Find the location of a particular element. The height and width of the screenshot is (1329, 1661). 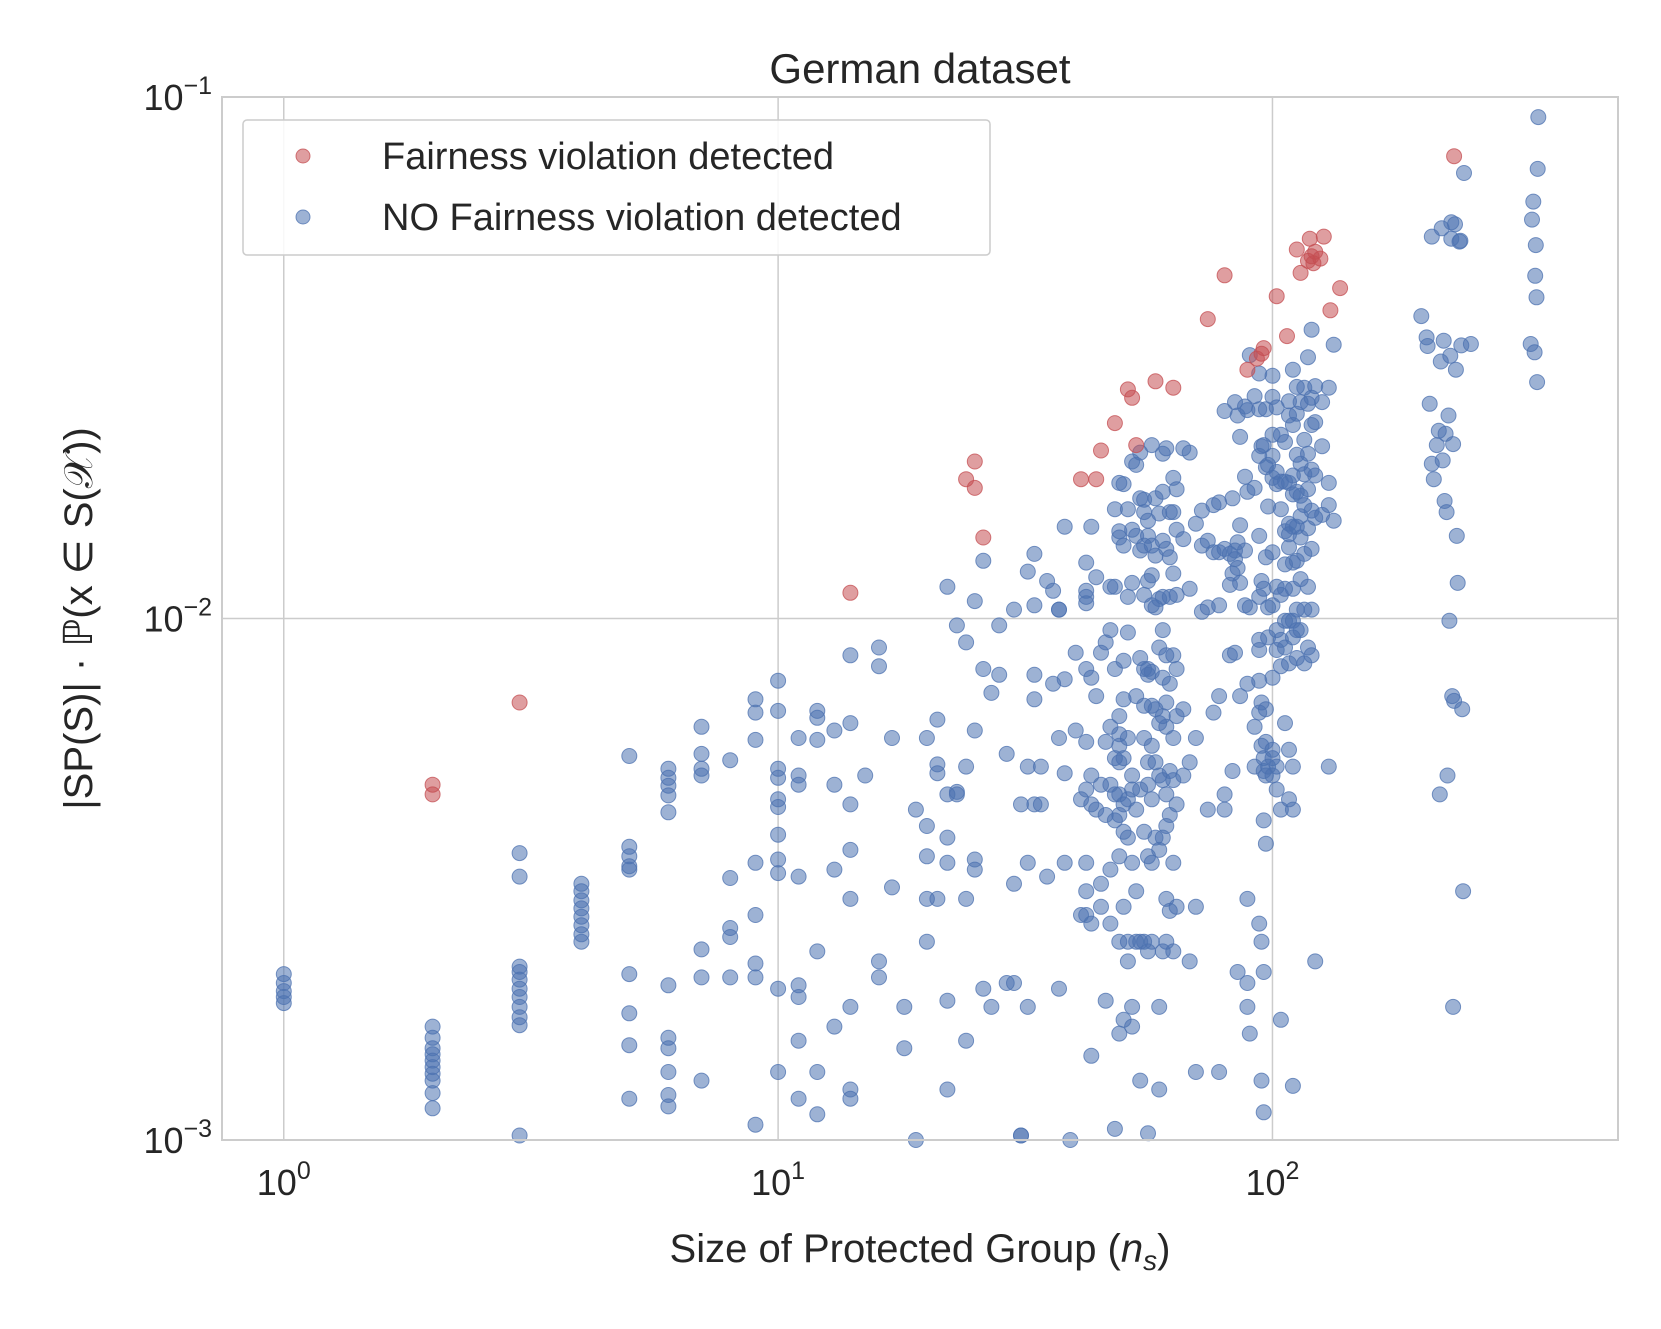

x-tick-exponent: 0 is located at coordinates (304, 1171).